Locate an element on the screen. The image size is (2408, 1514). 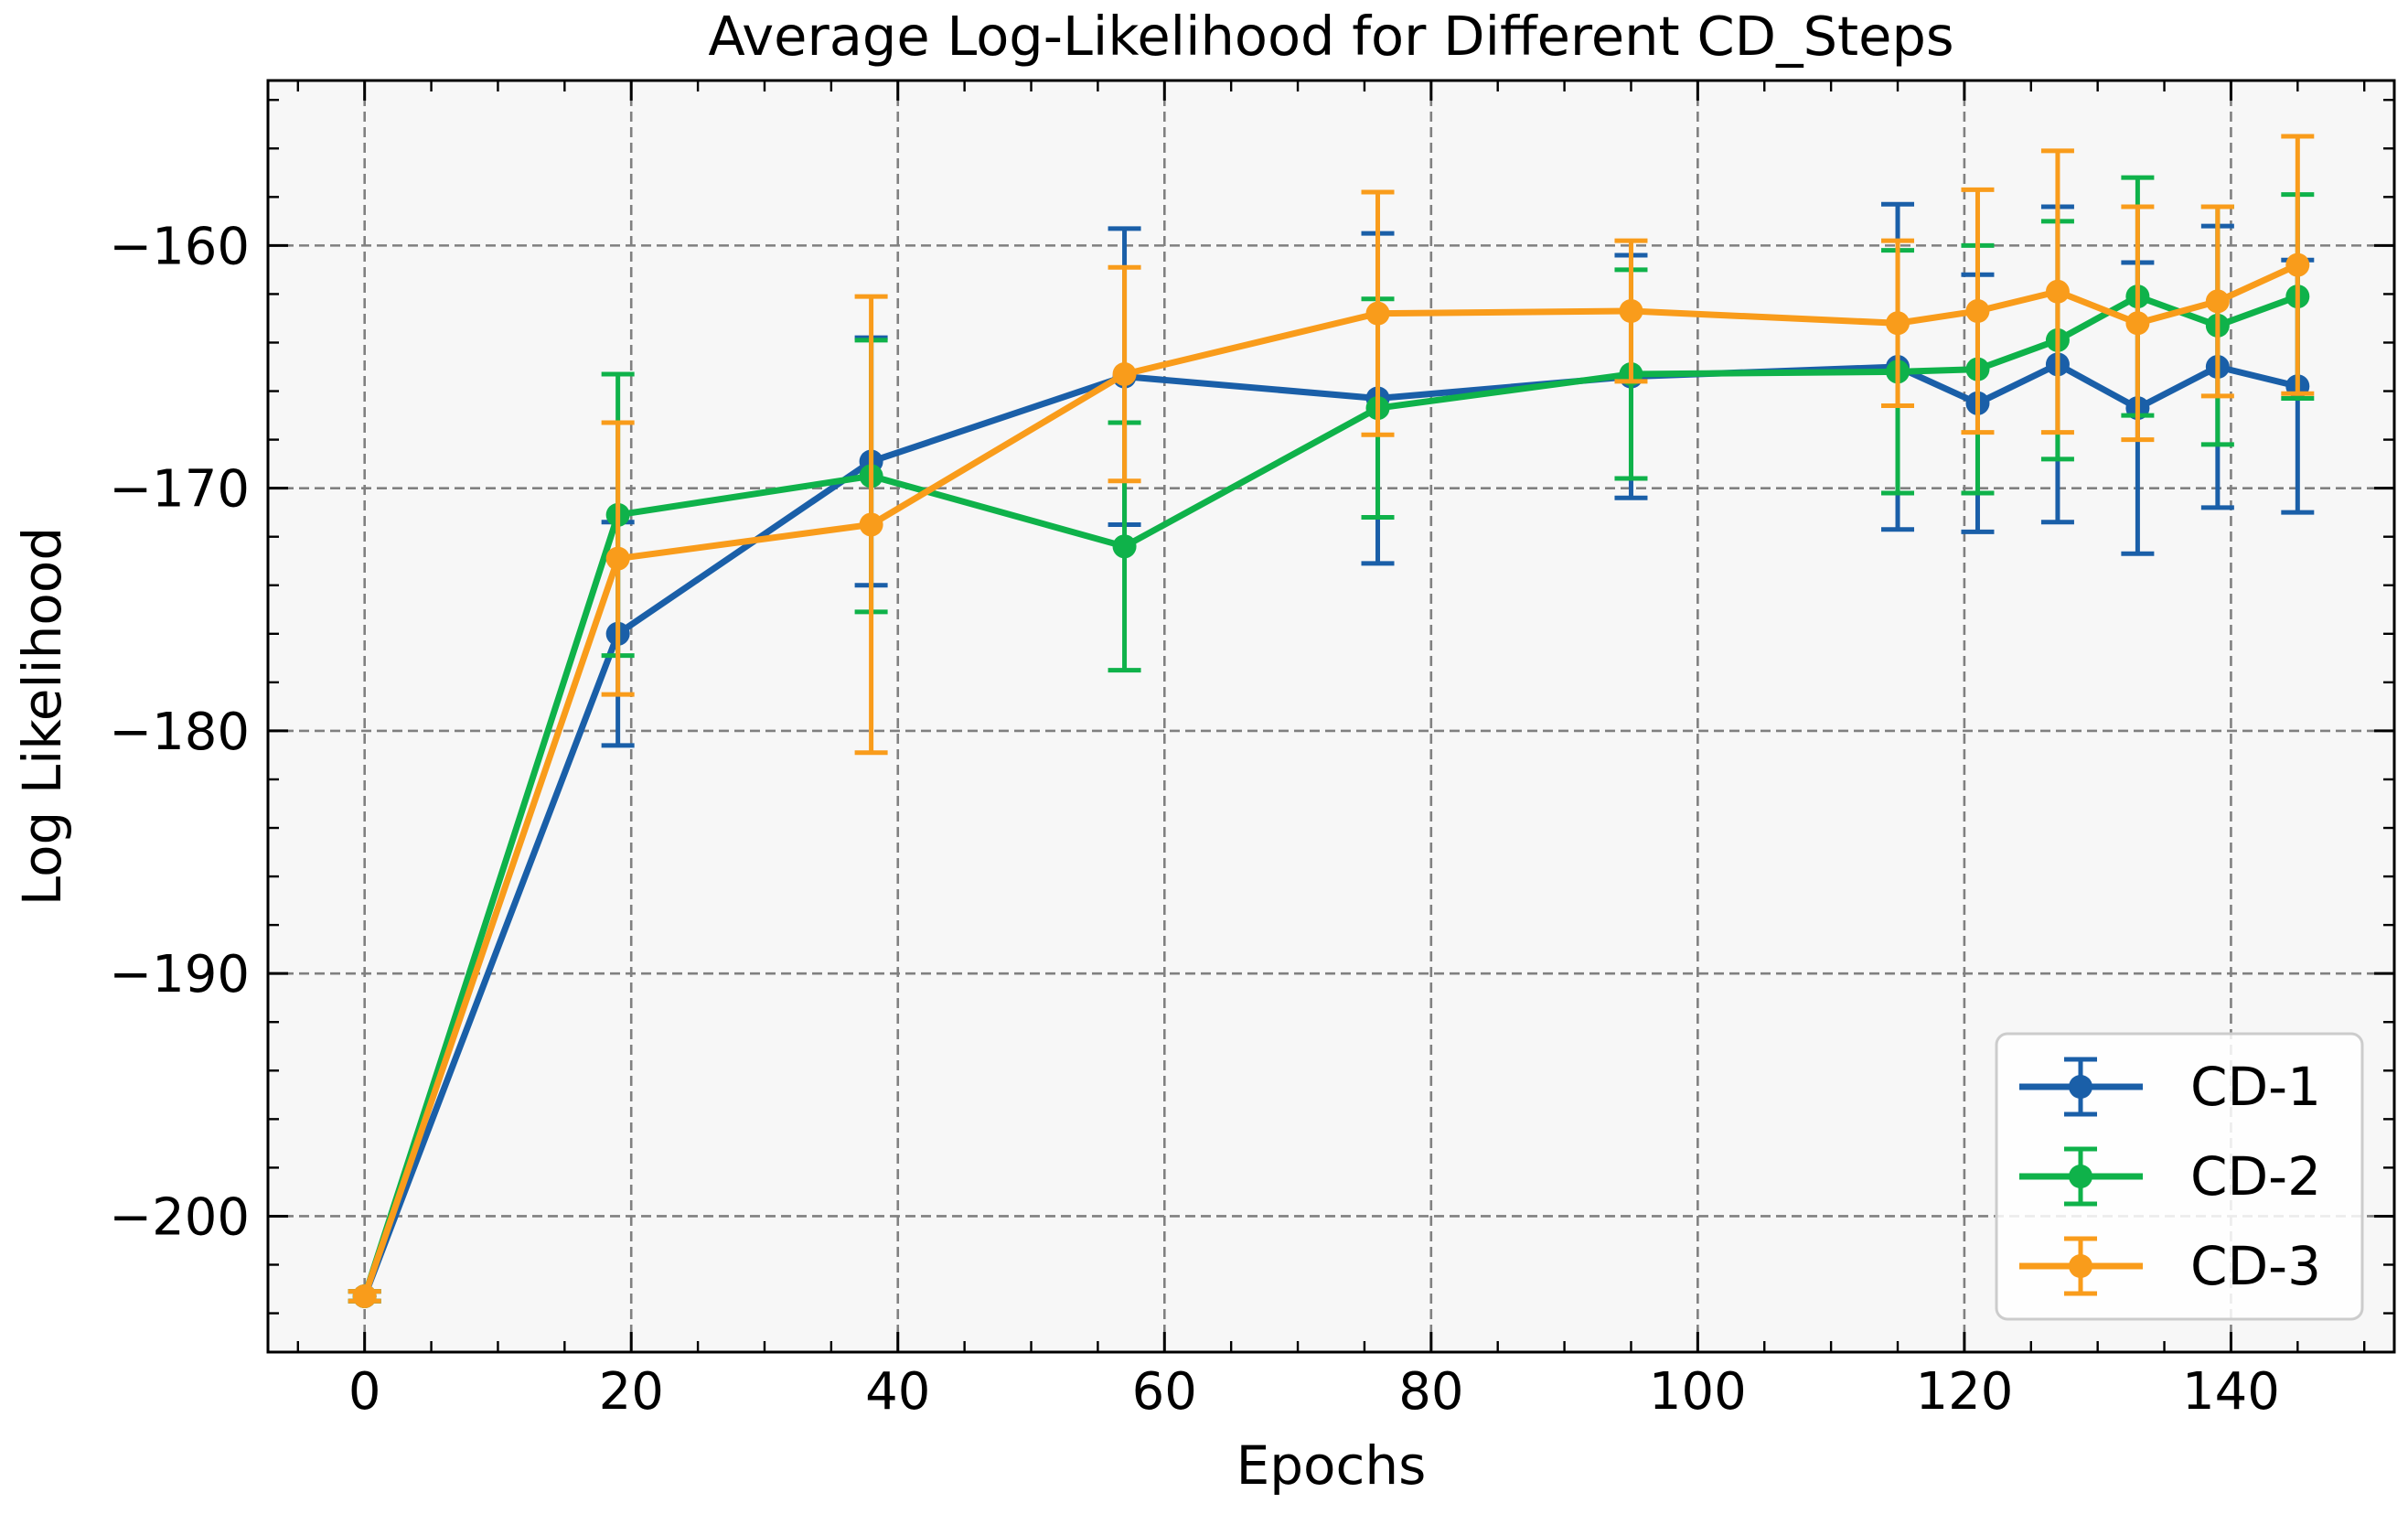
legend-entry: CD-2 is located at coordinates (2170, 1176).